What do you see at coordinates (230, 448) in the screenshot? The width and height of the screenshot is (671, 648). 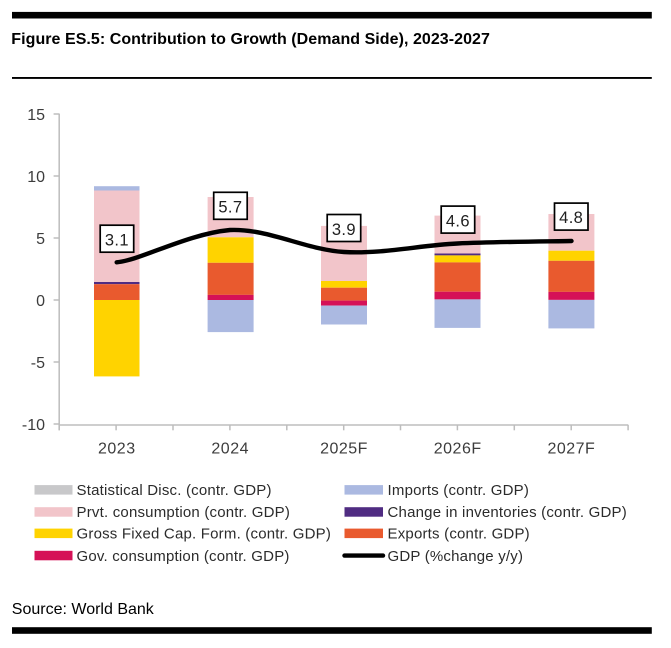 I see `svg-text: 2024` at bounding box center [230, 448].